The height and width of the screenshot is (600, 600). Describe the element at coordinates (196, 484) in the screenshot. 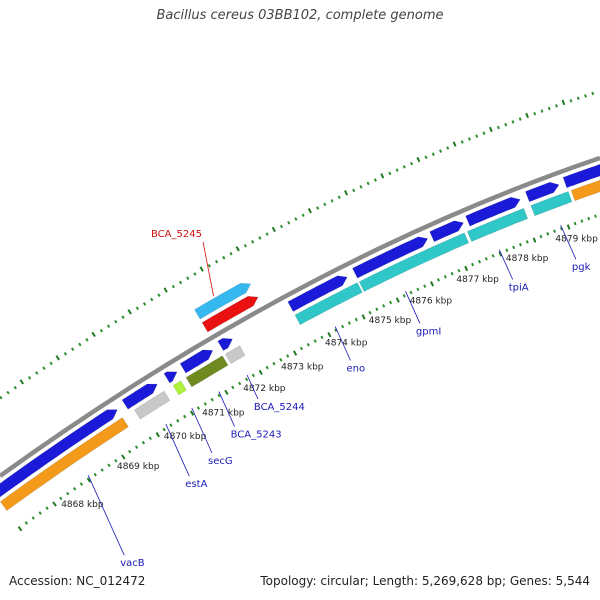

I see `gene-label: estA` at that location.